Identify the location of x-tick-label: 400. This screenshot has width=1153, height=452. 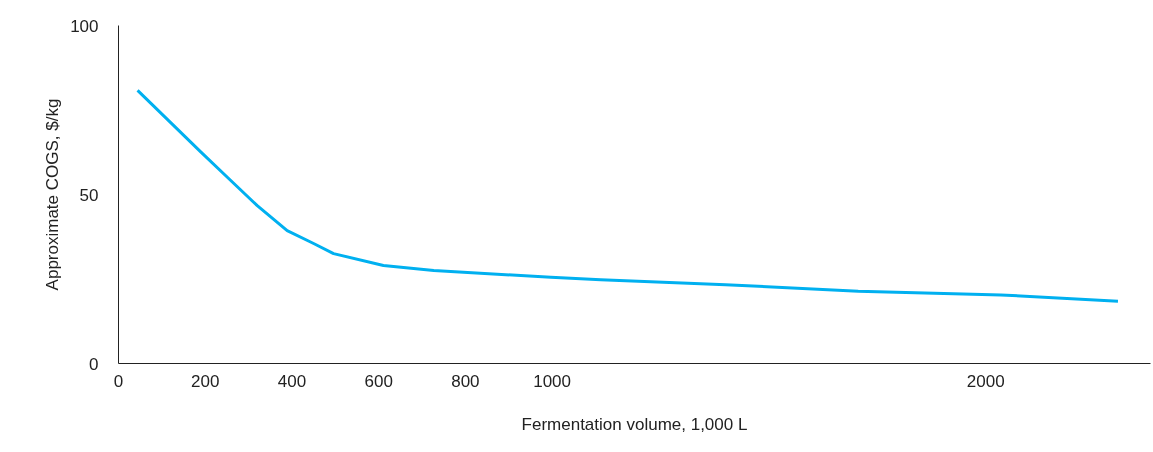
(292, 381).